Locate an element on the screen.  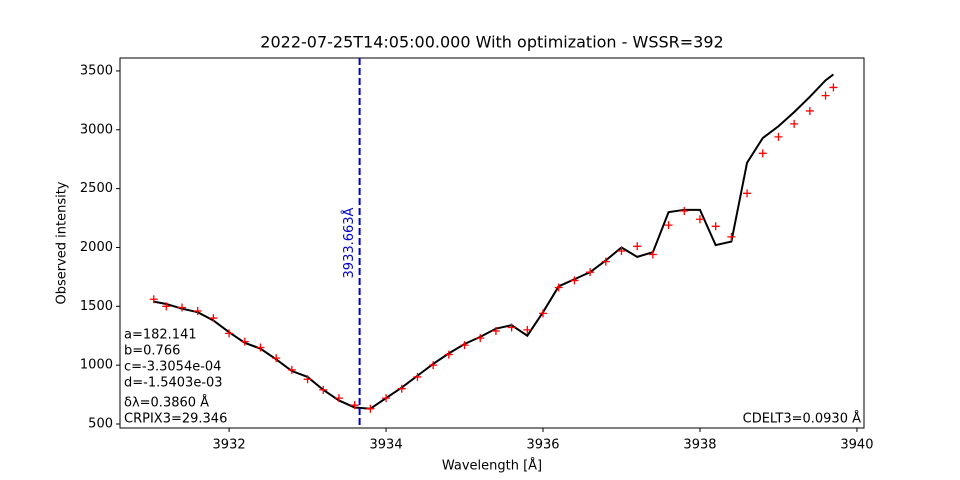
annotation: CRPIX3=29.346 is located at coordinates (175, 419).